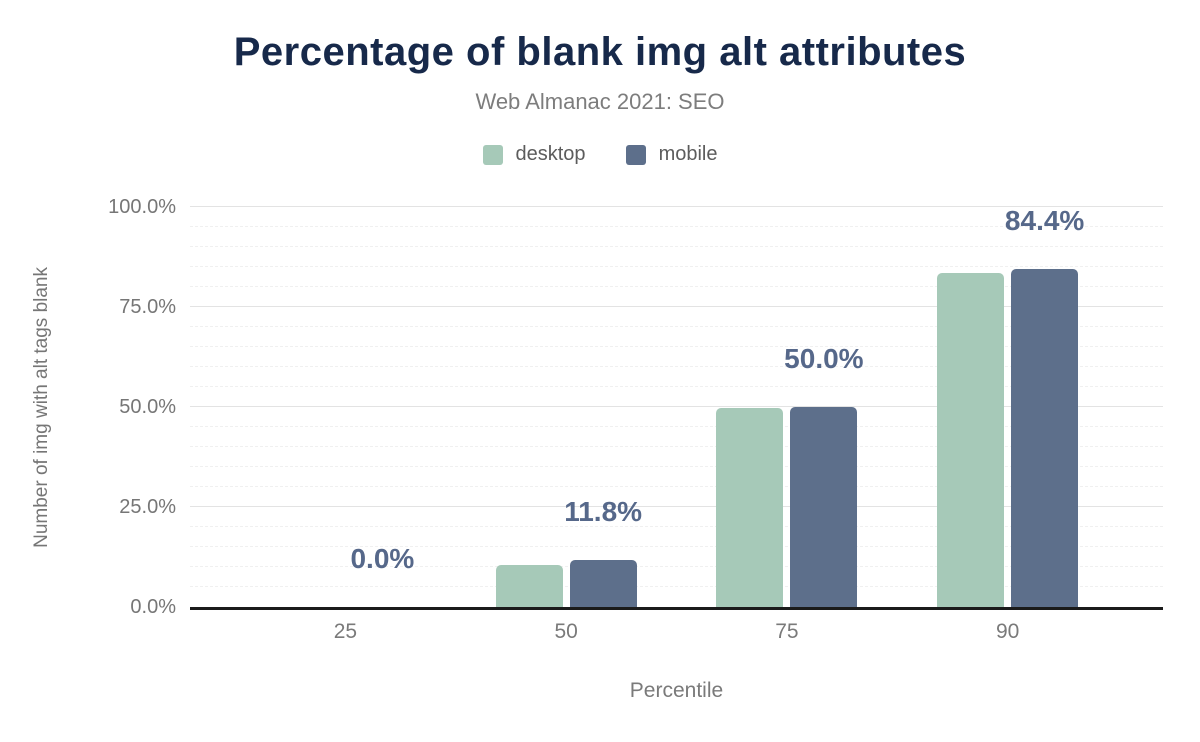  What do you see at coordinates (635, 154) in the screenshot?
I see `legend-swatch-mobile` at bounding box center [635, 154].